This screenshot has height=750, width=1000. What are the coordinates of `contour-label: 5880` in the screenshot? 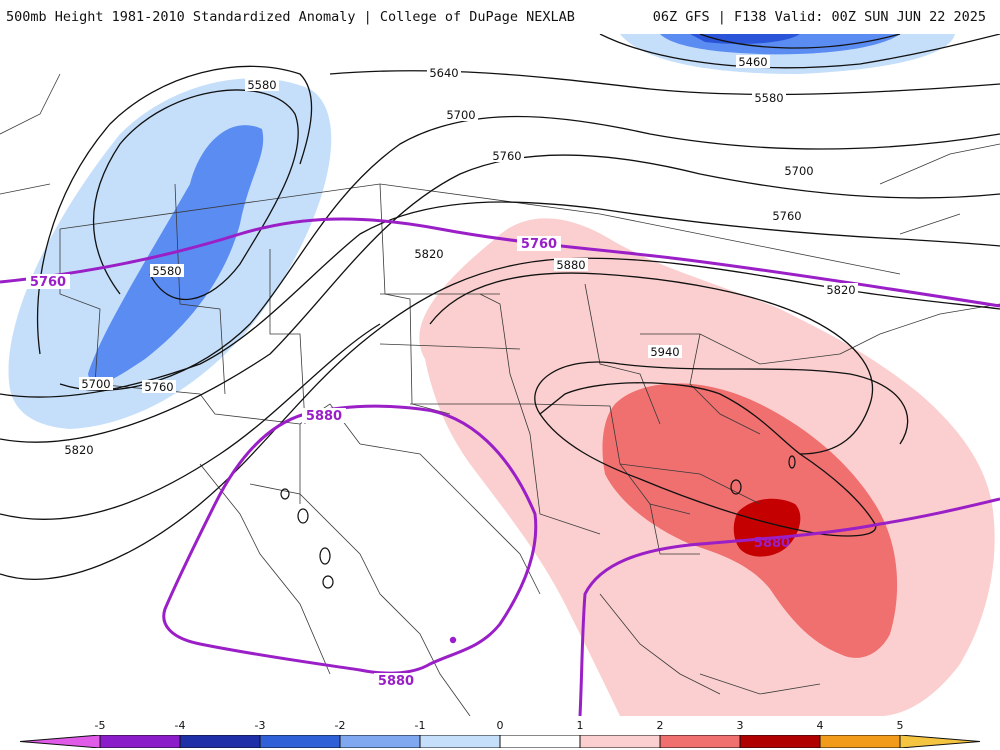 It's located at (570, 265).